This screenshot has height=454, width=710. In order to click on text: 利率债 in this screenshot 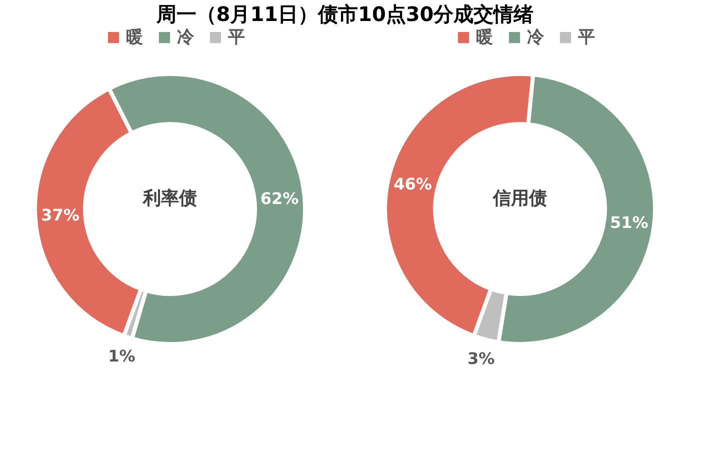, I will do `click(169, 198)`.